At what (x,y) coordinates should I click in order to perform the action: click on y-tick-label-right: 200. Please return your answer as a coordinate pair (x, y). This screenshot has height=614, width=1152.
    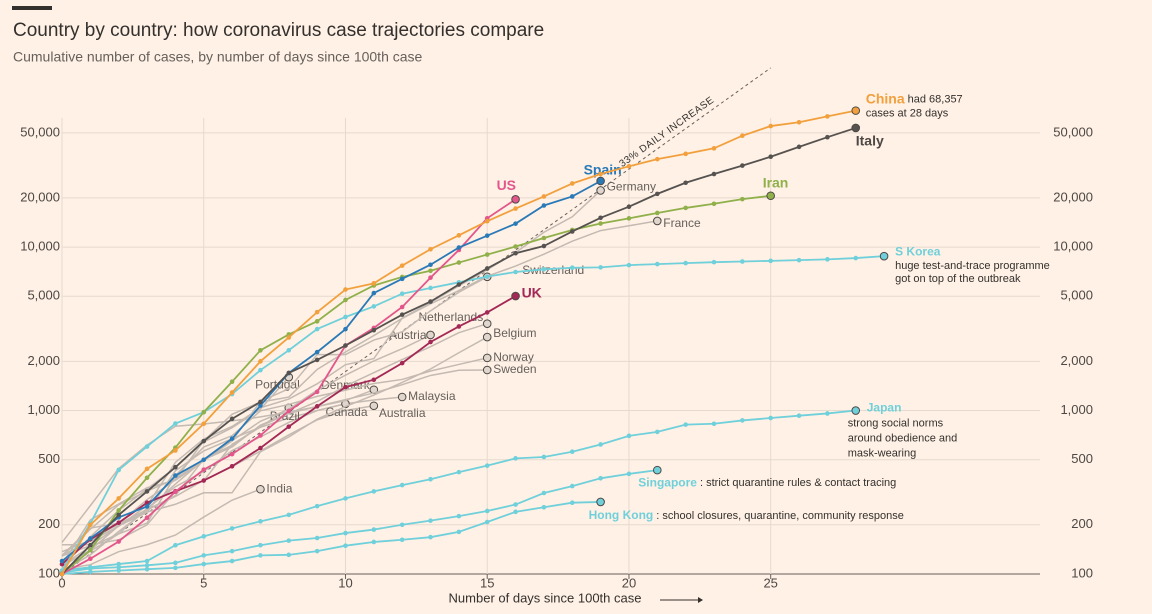
    Looking at the image, I should click on (1082, 523).